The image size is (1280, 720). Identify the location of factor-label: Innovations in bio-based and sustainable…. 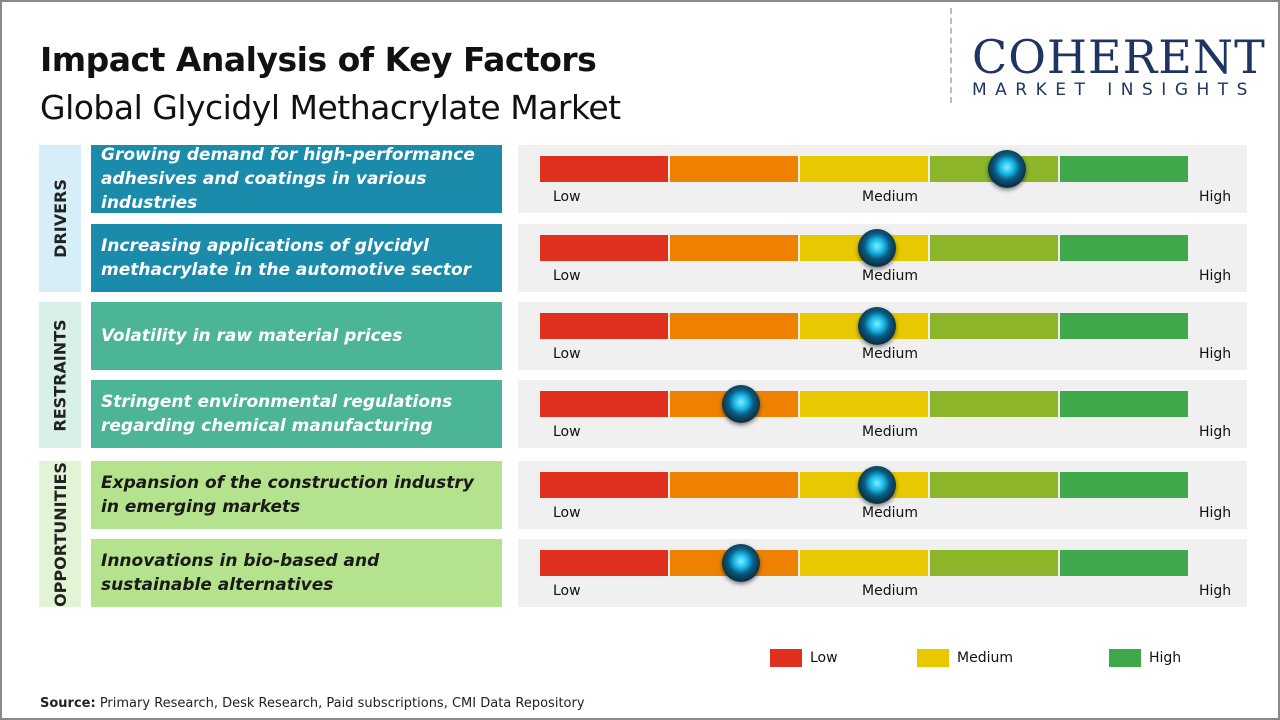
(296, 573).